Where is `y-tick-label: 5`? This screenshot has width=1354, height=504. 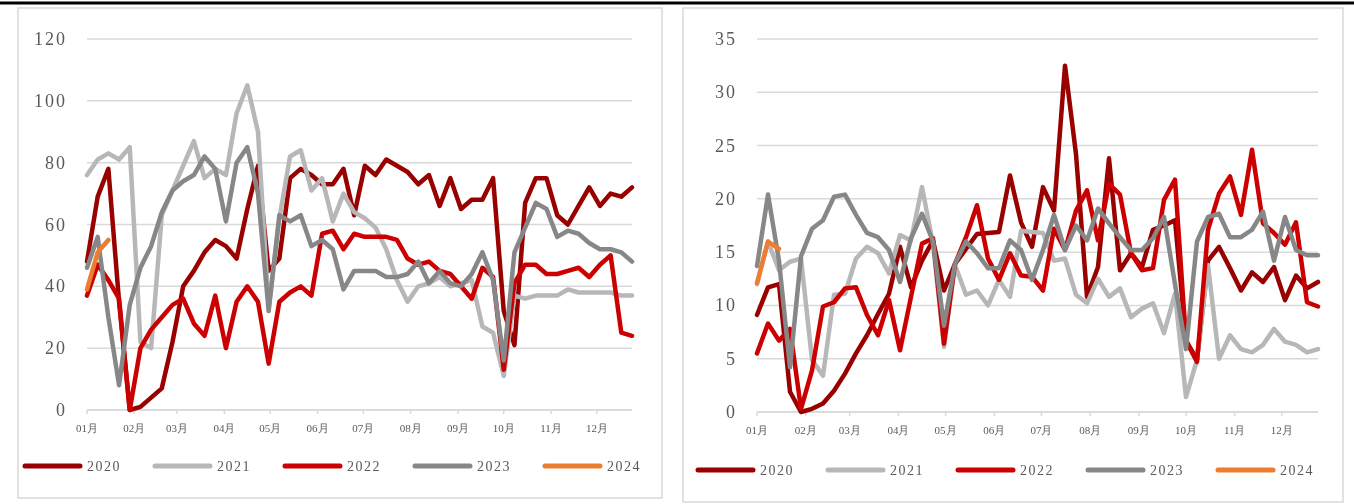 y-tick-label: 5 is located at coordinates (731, 358).